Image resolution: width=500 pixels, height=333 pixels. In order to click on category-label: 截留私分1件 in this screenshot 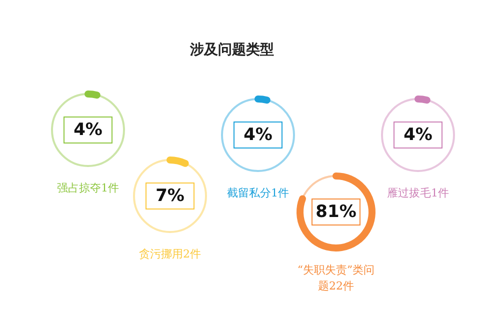, I will do `click(258, 193)`.